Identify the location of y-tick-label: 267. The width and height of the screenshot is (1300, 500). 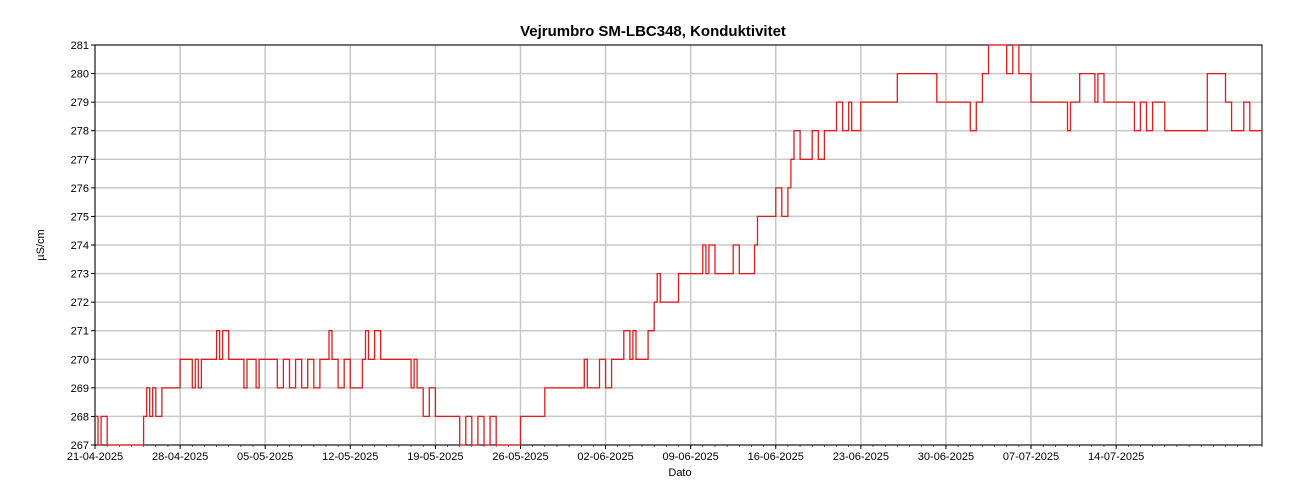
(80, 446).